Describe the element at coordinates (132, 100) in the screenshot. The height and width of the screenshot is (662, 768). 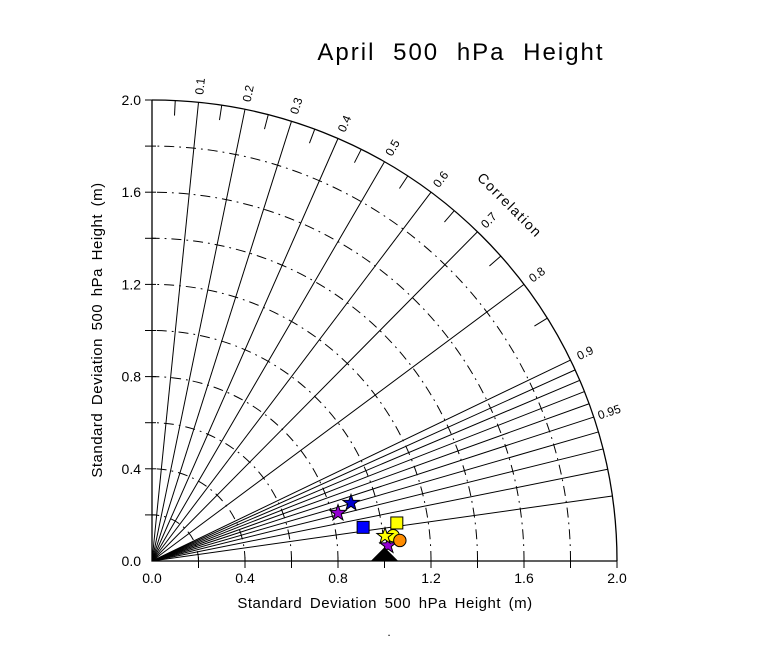
I see `y-tick-label: 2.0` at that location.